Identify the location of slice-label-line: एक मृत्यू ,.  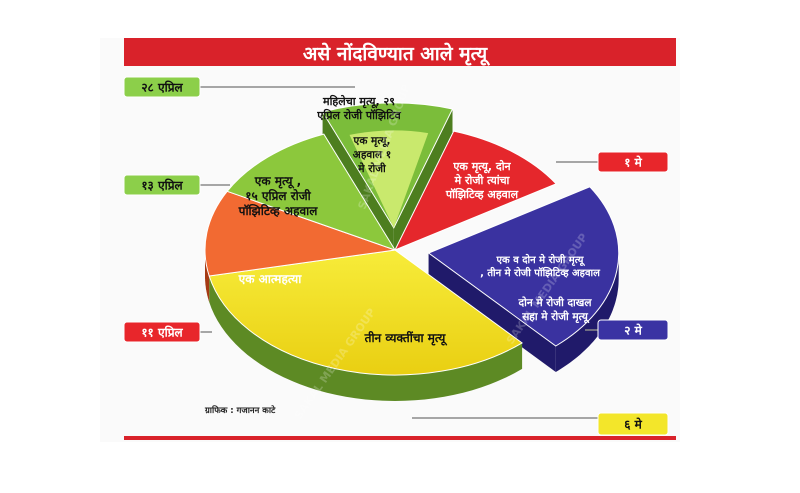
(277, 181).